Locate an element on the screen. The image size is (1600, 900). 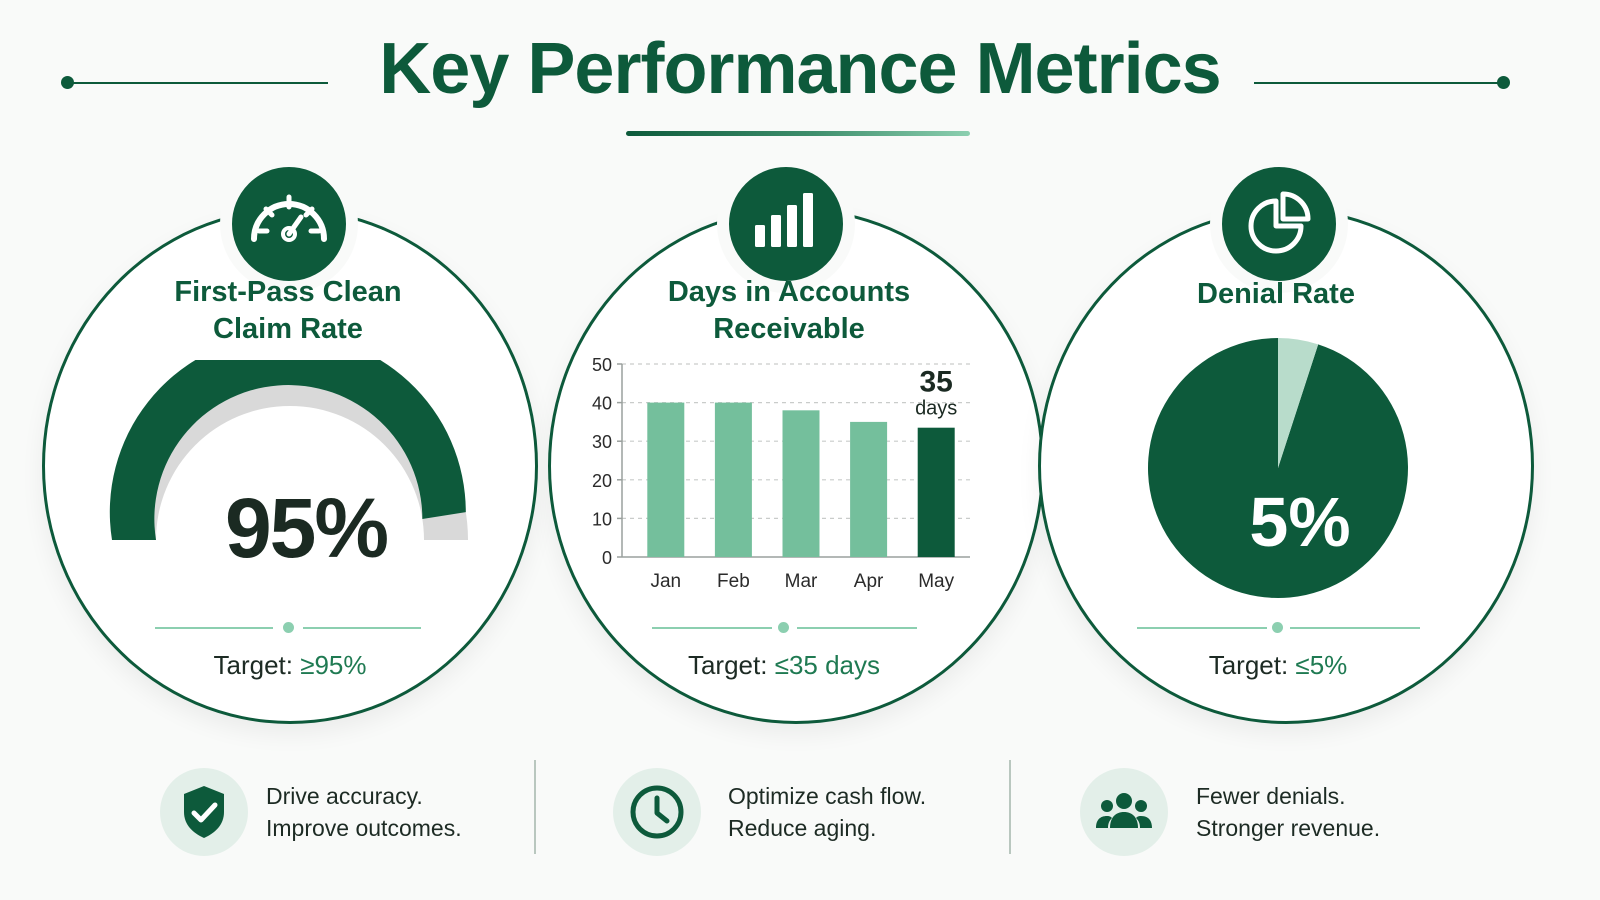
shield-check-icon is located at coordinates (204, 812).